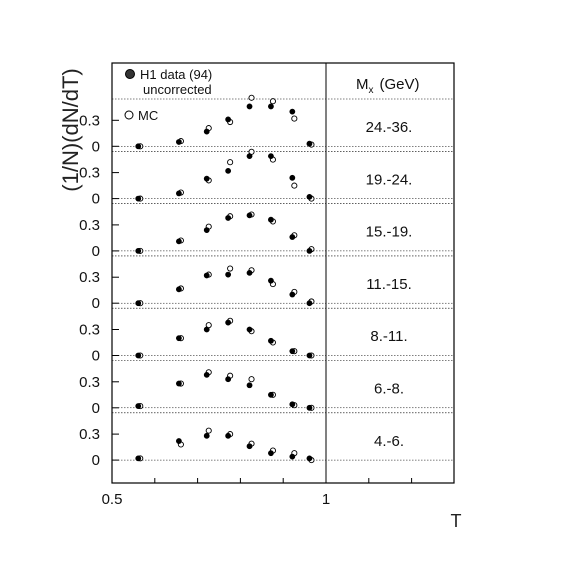 The width and height of the screenshot is (567, 567). Describe the element at coordinates (177, 89) in the screenshot. I see `legend-data-label2: uncorrected` at that location.